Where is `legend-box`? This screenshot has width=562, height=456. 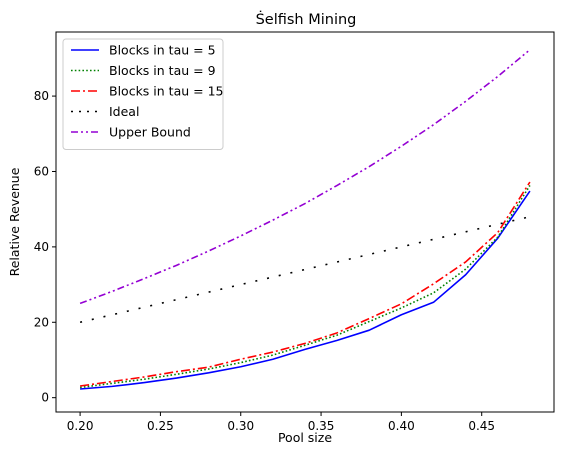 legend-box is located at coordinates (143, 94).